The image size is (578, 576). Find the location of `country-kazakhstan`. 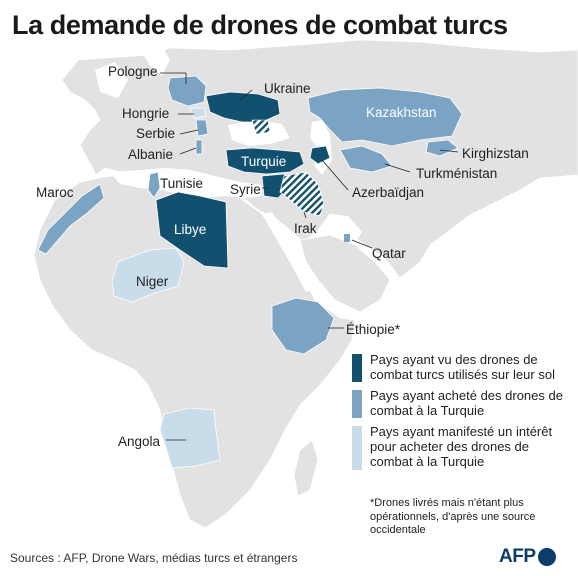

country-kazakhstan is located at coordinates (385, 117).